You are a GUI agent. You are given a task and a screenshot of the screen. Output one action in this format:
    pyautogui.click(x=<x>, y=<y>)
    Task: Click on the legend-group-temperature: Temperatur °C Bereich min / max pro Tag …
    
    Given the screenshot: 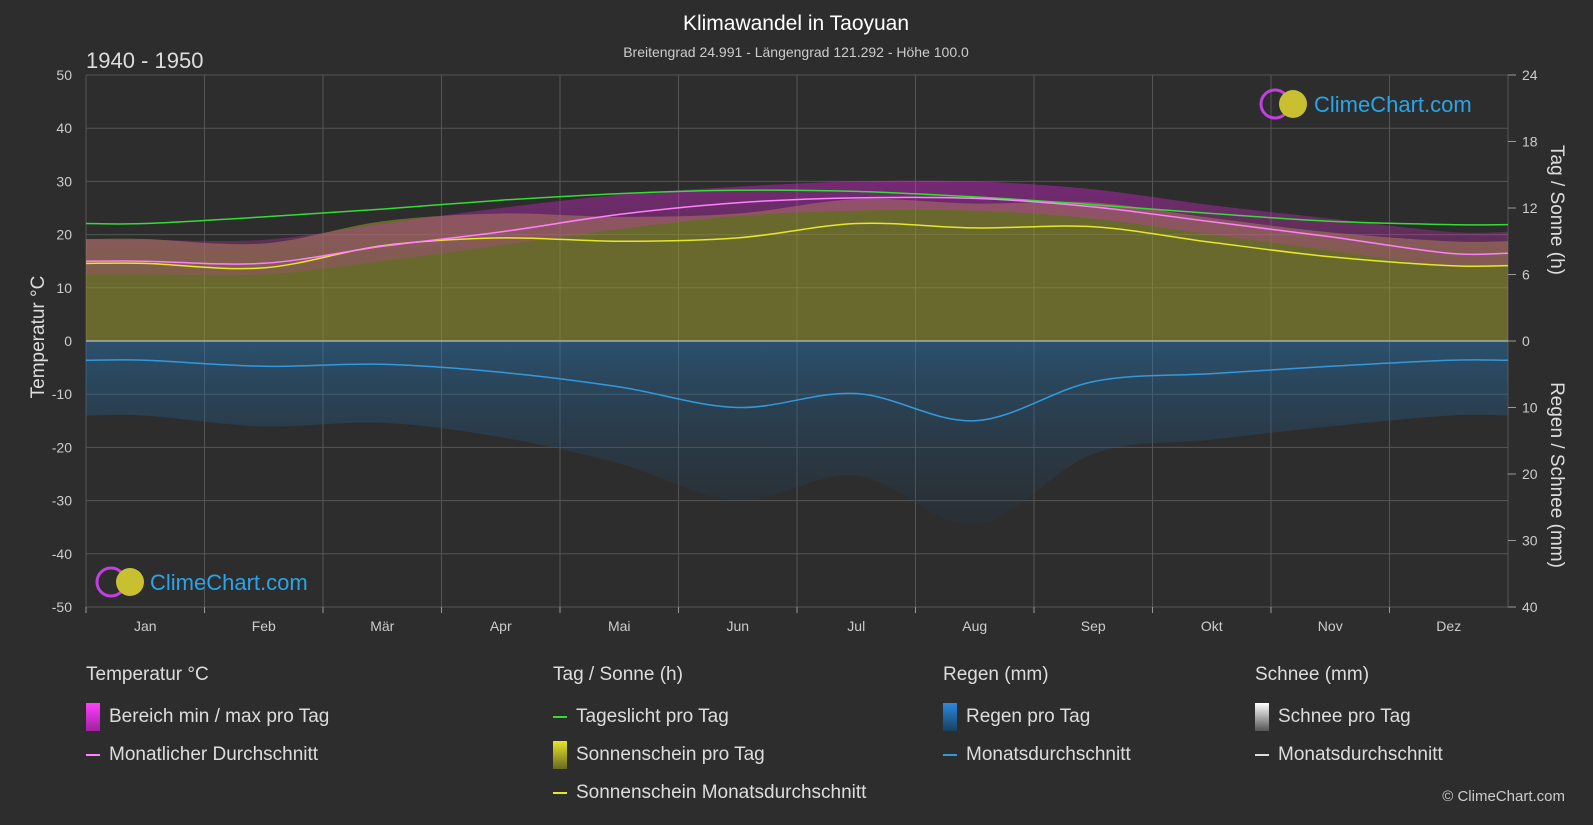 What is the action you would take?
    pyautogui.click(x=207, y=717)
    